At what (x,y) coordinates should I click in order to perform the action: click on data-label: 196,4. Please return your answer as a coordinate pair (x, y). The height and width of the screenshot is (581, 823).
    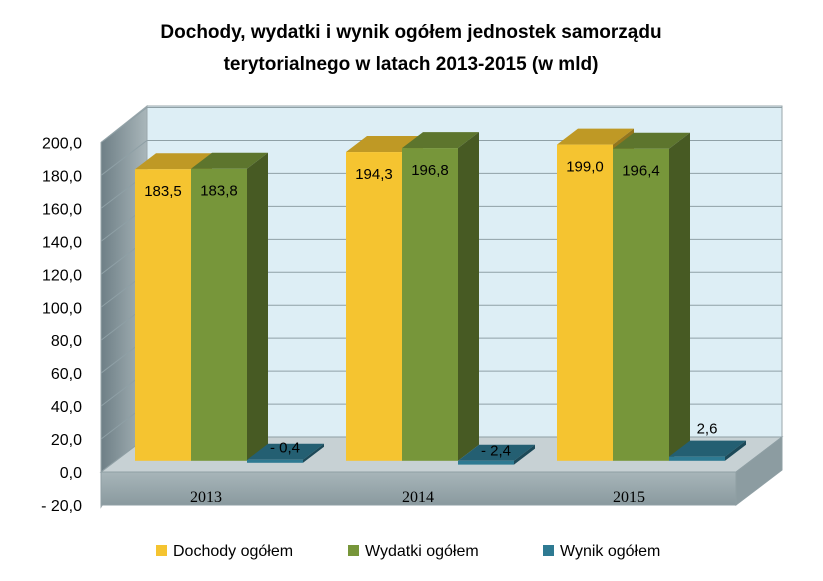
    Looking at the image, I should click on (641, 171).